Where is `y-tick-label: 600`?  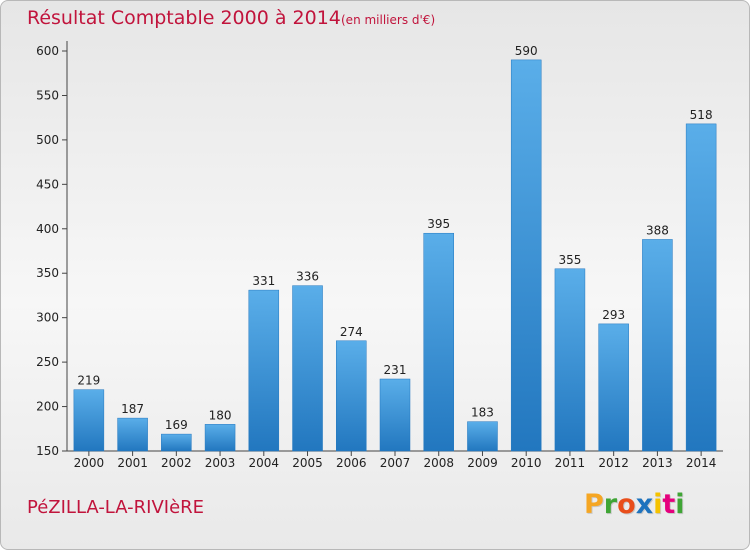 y-tick-label: 600 is located at coordinates (47, 51).